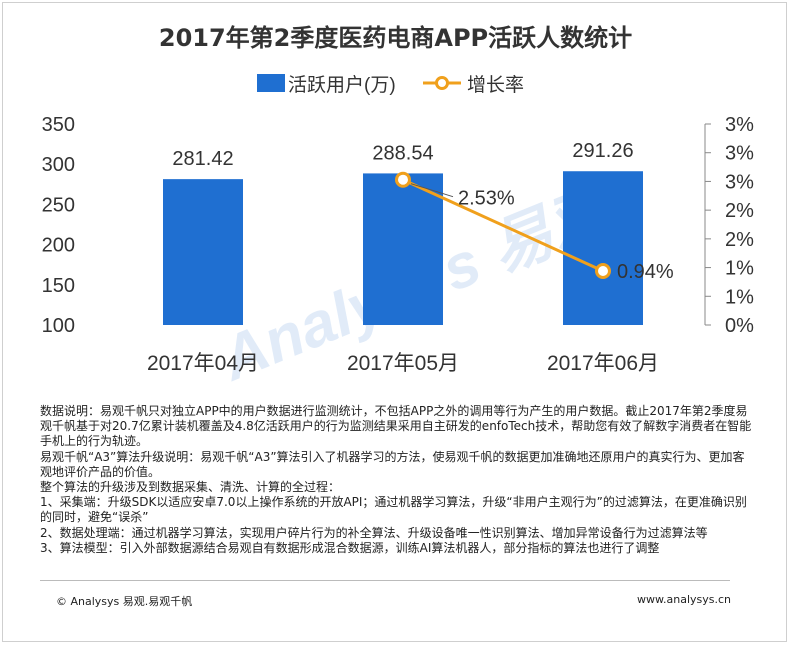 This screenshot has width=791, height=646. Describe the element at coordinates (602, 151) in the screenshot. I see `bar-data-label: 291.26` at that location.